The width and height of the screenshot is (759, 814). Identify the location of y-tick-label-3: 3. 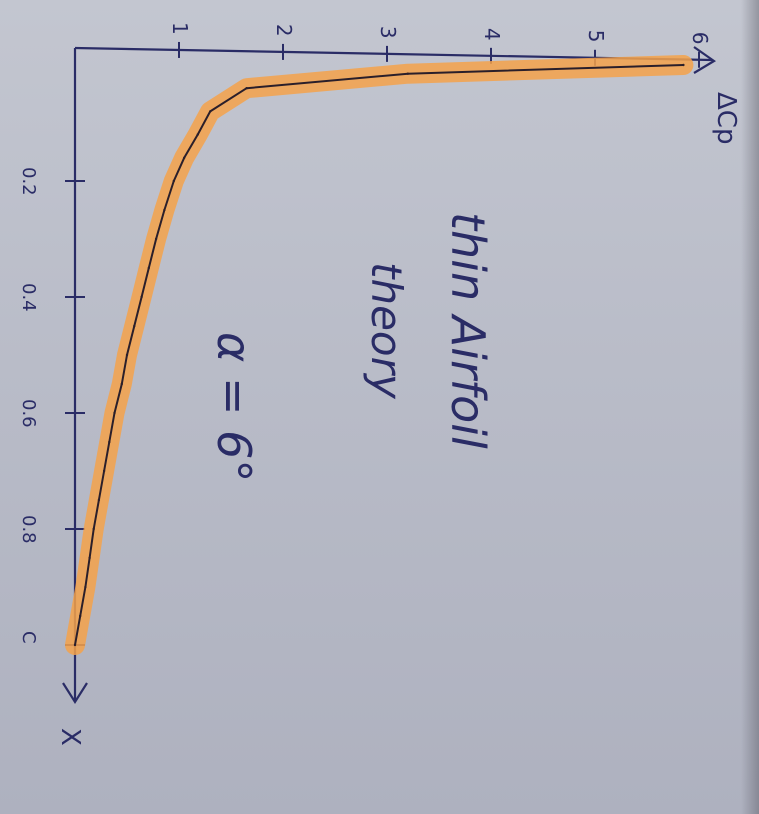
(388, 32).